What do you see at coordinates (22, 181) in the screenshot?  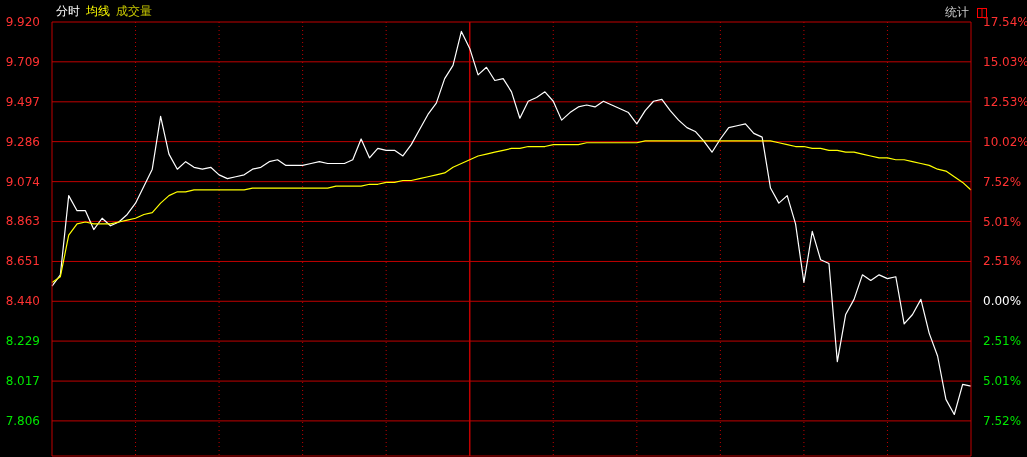 I see `y-tick-label: 9.074` at bounding box center [22, 181].